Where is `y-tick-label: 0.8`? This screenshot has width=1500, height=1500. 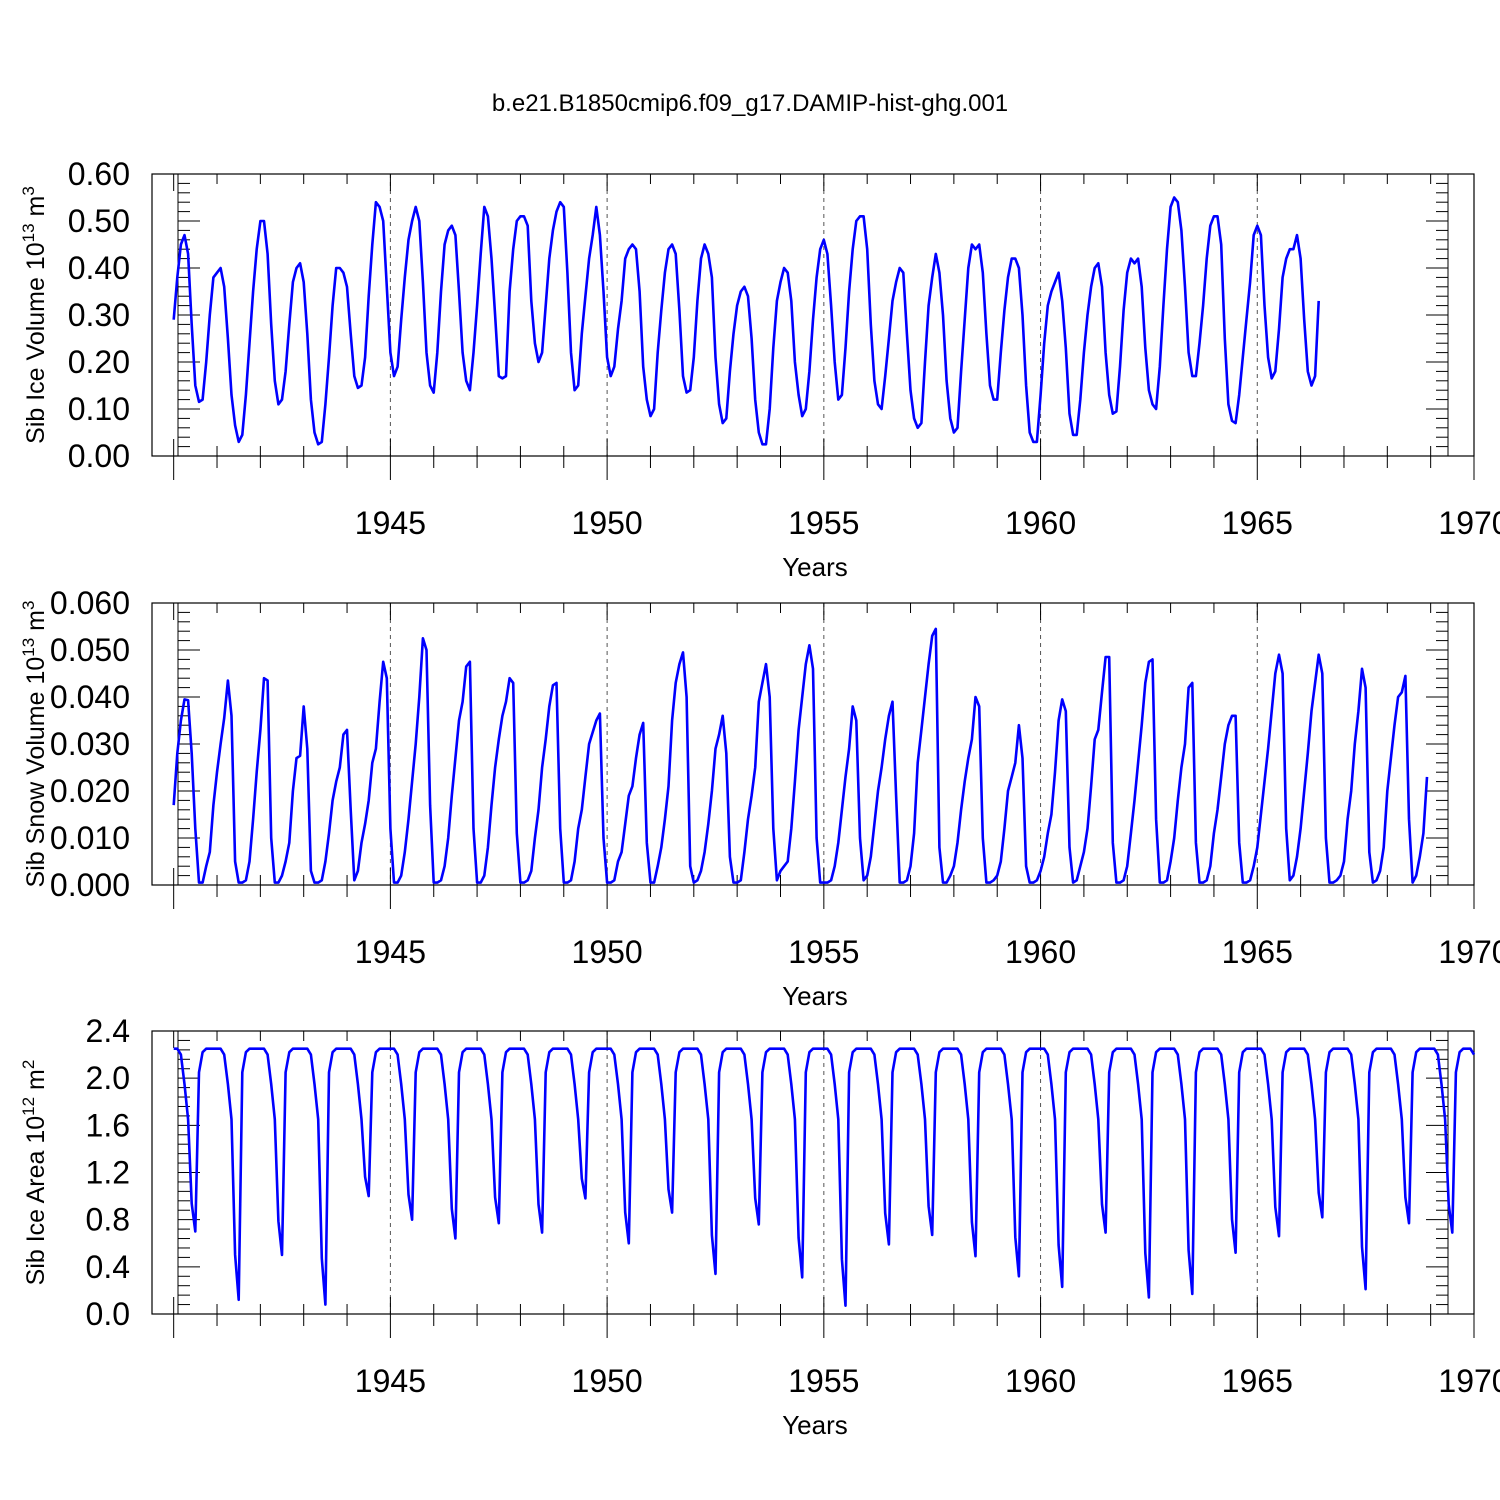 y-tick-label: 0.8 is located at coordinates (108, 1220).